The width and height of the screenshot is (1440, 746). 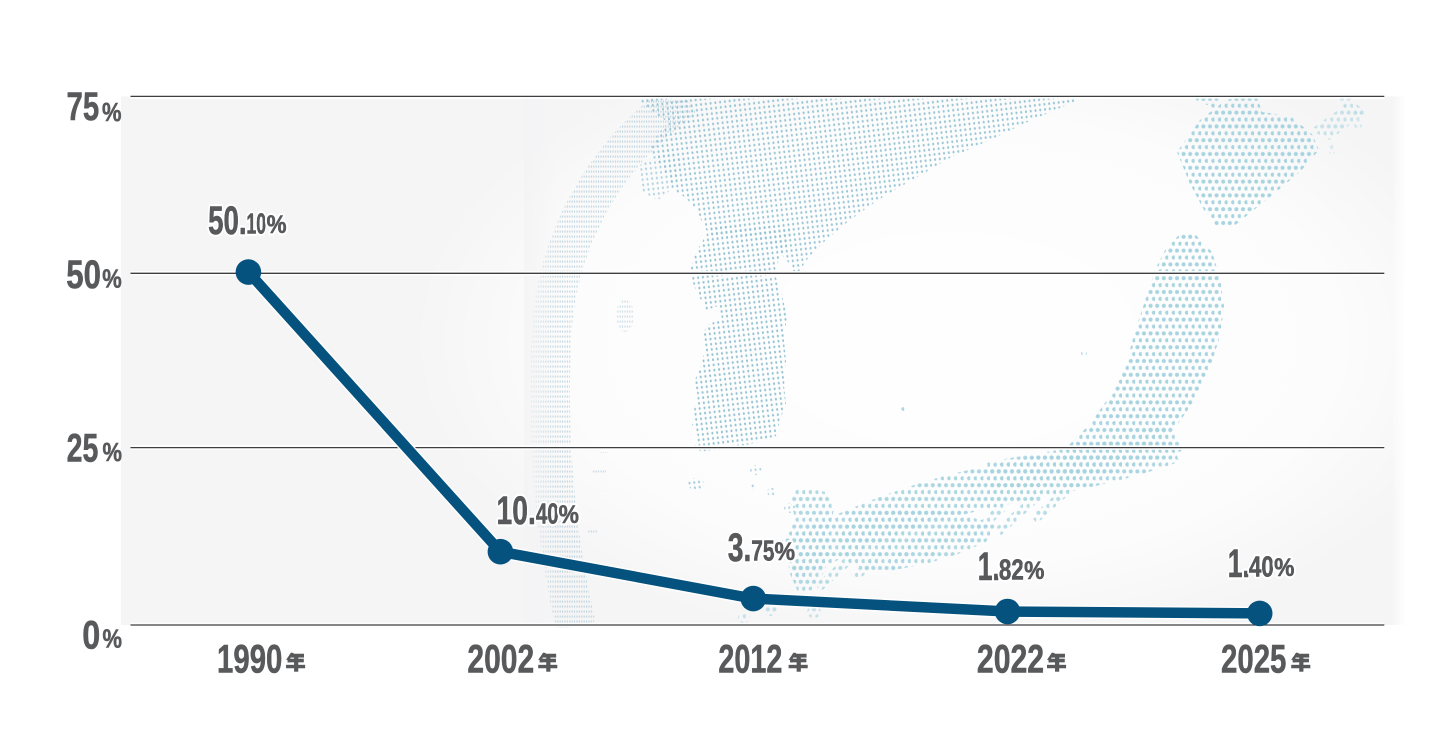 What do you see at coordinates (249, 660) in the screenshot?
I see `svg-text: 1990` at bounding box center [249, 660].